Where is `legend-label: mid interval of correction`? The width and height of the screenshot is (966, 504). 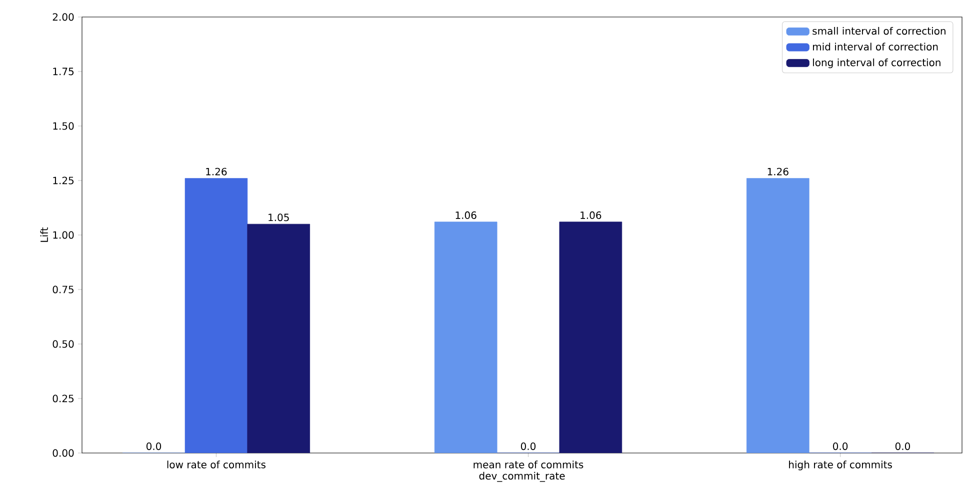 legend-label: mid interval of correction is located at coordinates (875, 46).